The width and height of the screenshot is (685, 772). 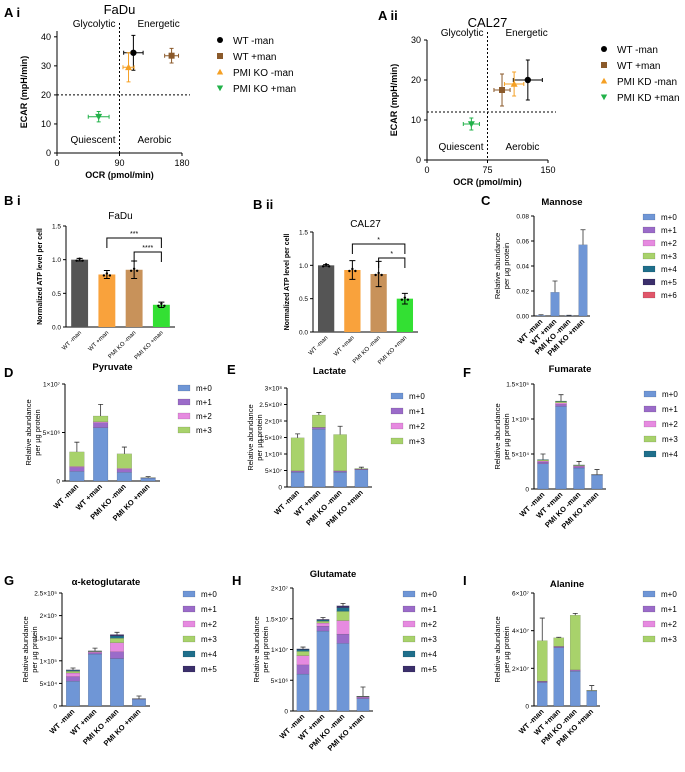 I want to click on e-y-tick-label: 2×10⁸, so click(x=274, y=422).